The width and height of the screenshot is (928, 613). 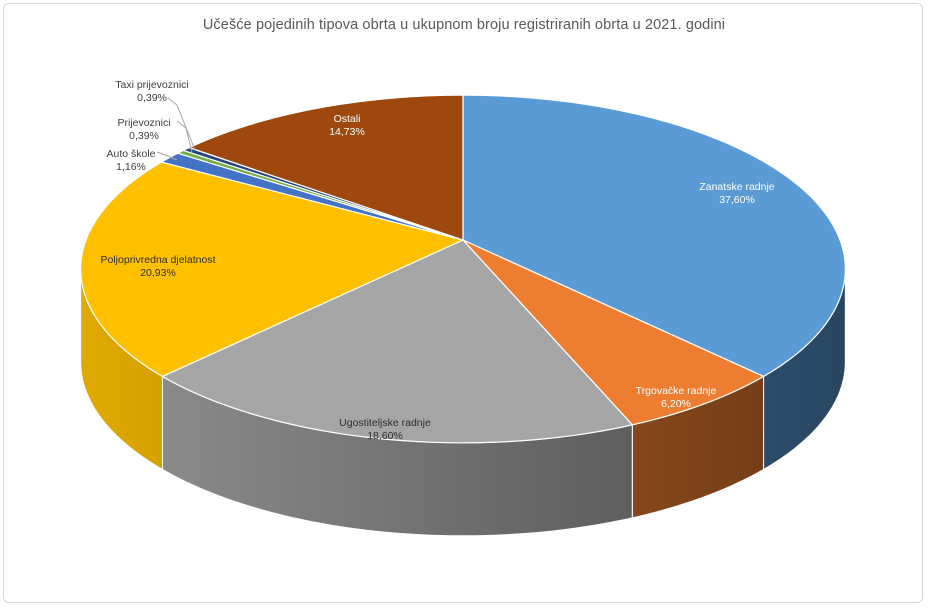 I want to click on pie-slice-trgova-ke-radnje, so click(x=613, y=332).